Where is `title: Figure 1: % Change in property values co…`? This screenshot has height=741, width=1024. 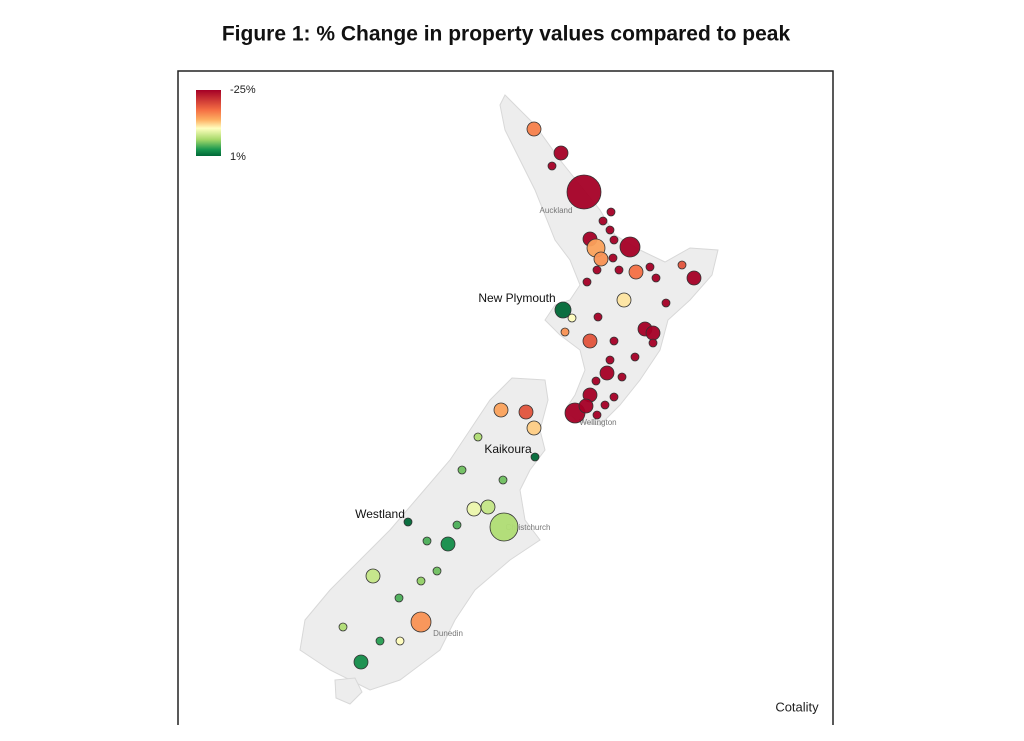 title: Figure 1: % Change in property values co… is located at coordinates (506, 34).